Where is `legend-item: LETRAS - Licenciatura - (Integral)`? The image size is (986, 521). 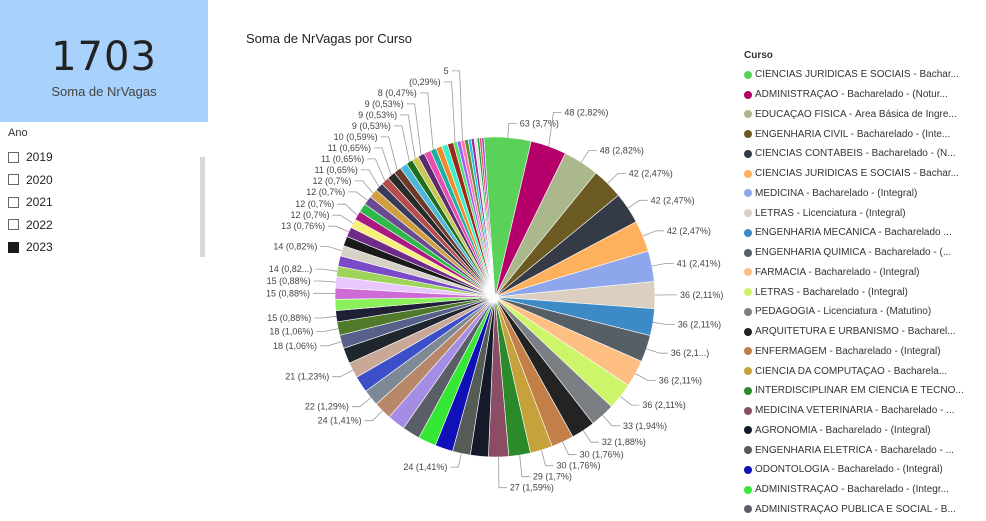
legend-item: LETRAS - Licenciatura - (Integral) is located at coordinates (864, 213).